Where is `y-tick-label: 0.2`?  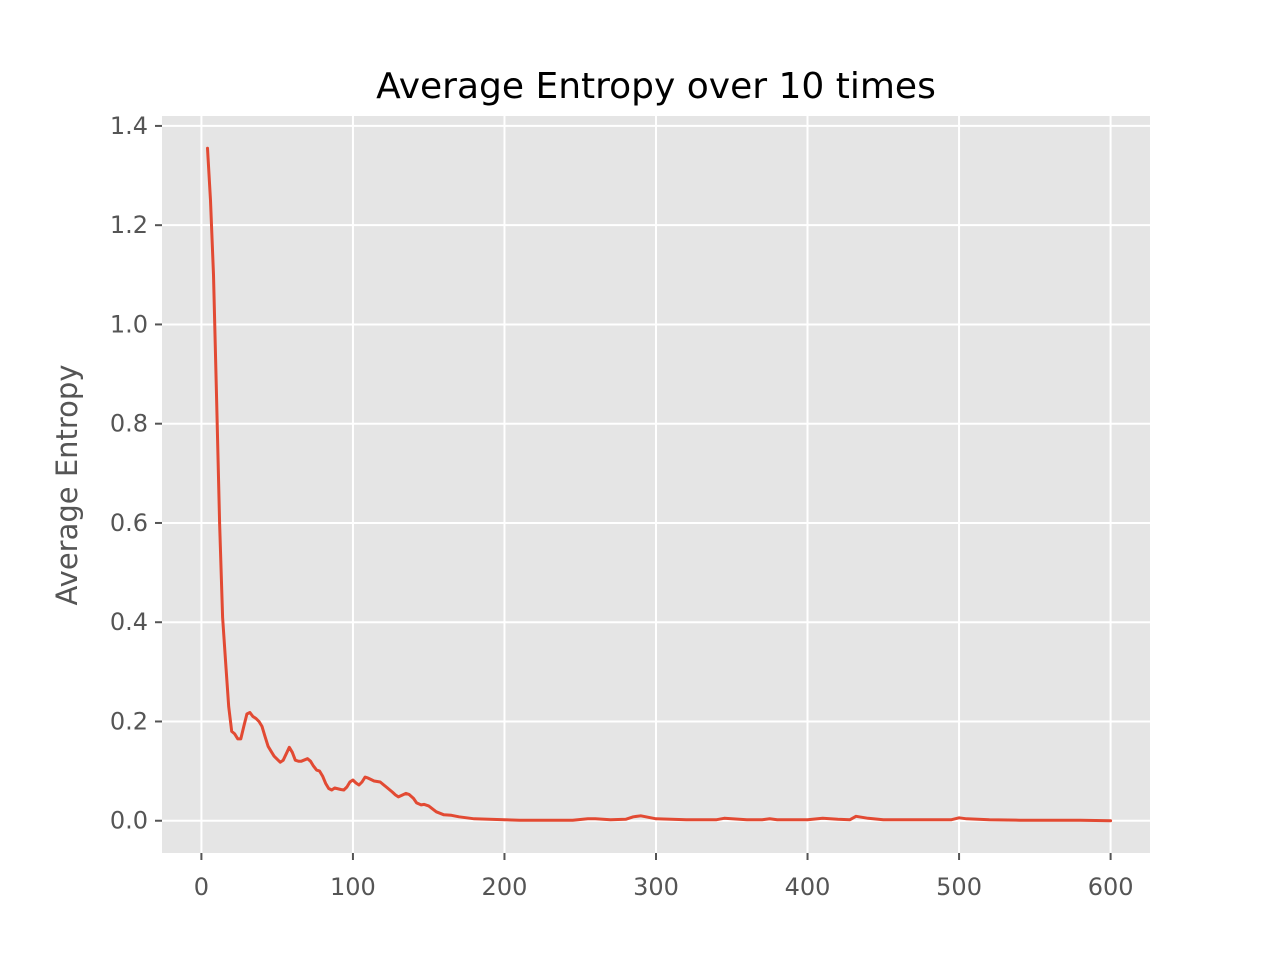 y-tick-label: 0.2 is located at coordinates (129, 721).